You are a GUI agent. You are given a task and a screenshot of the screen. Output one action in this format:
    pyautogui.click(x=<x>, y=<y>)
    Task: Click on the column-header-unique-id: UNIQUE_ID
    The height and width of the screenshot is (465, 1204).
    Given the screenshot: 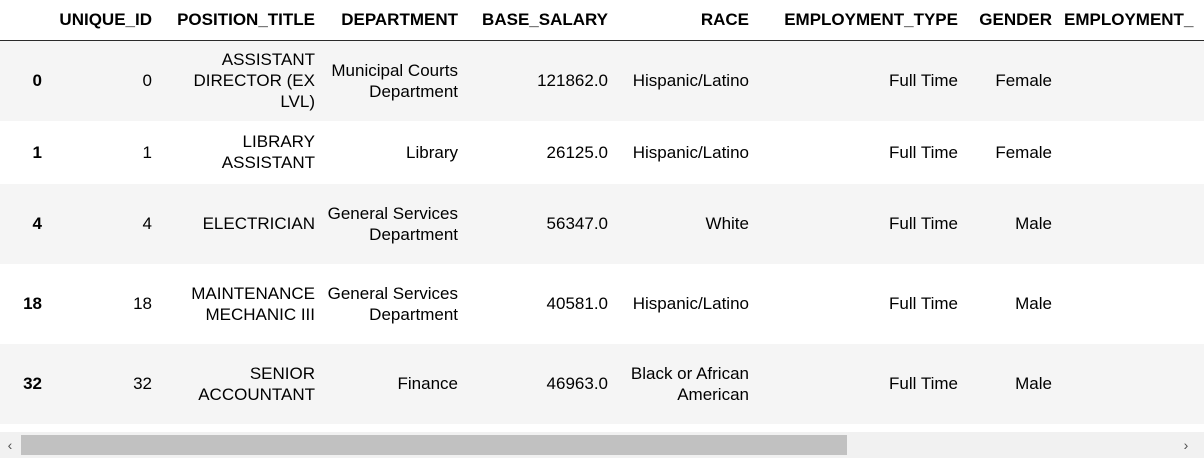 What is the action you would take?
    pyautogui.click(x=103, y=20)
    